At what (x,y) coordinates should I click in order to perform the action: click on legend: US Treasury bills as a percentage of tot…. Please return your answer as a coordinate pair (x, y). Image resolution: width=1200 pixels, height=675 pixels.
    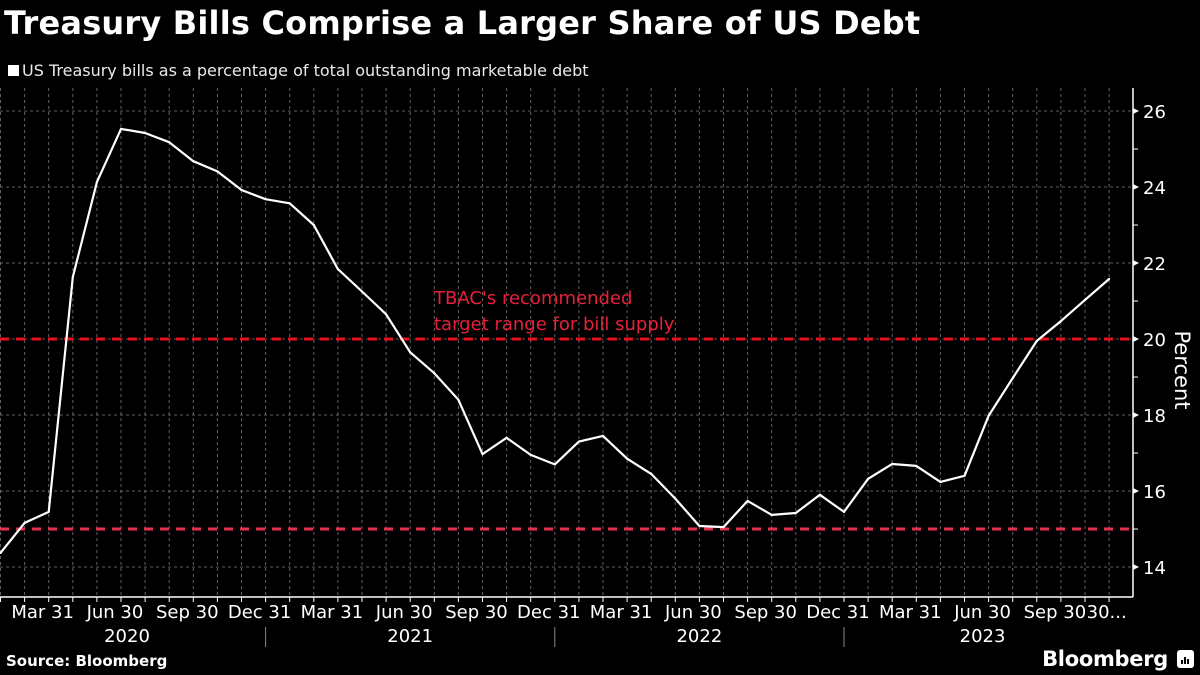
    Looking at the image, I should click on (298, 70).